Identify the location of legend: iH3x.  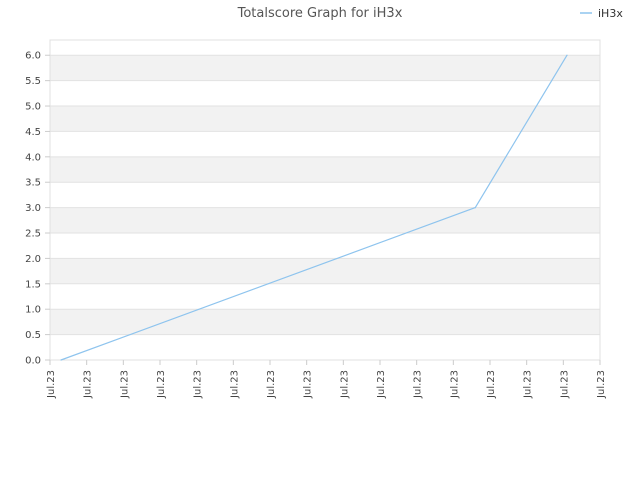
(601, 13).